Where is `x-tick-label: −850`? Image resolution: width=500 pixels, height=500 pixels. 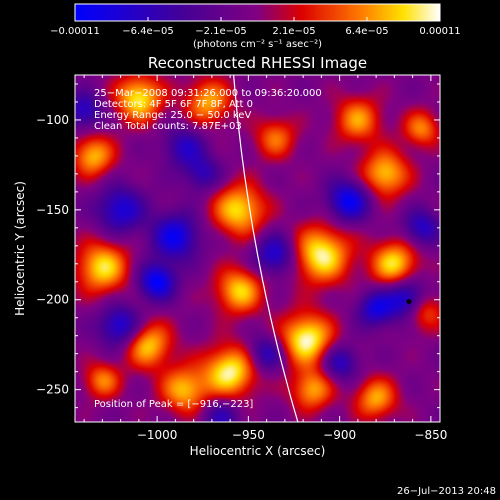
x-tick-label: −850 is located at coordinates (430, 435).